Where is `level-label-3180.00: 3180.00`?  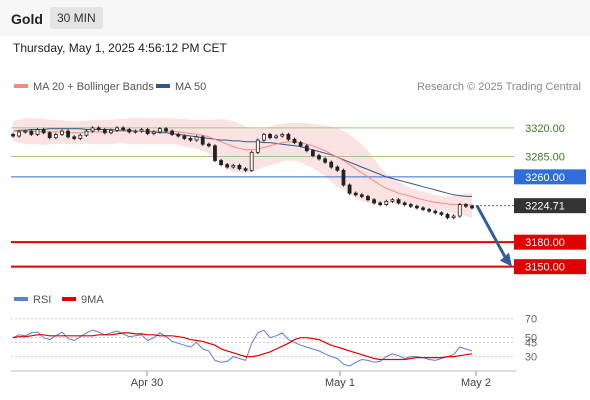 level-label-3180.00: 3180.00 is located at coordinates (545, 243).